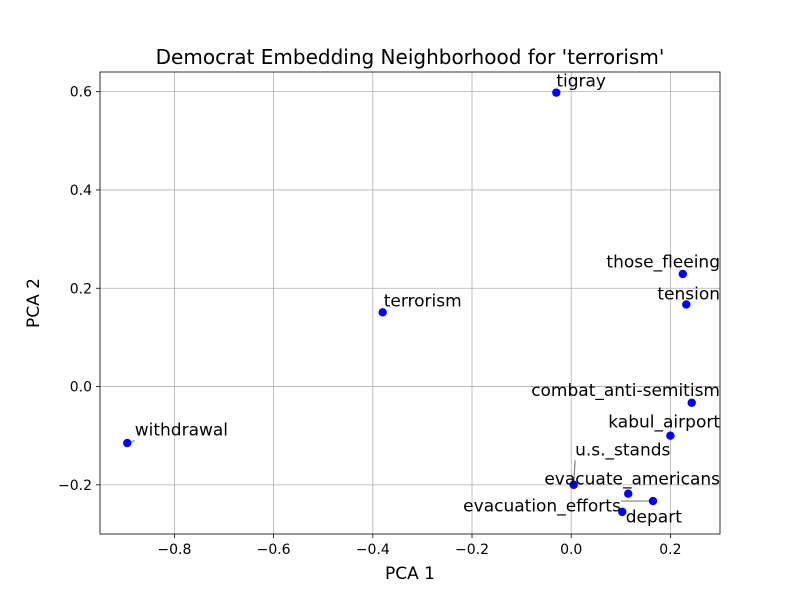 Image resolution: width=800 pixels, height=604 pixels. Describe the element at coordinates (622, 450) in the screenshot. I see `point-label: u.s._stands` at that location.